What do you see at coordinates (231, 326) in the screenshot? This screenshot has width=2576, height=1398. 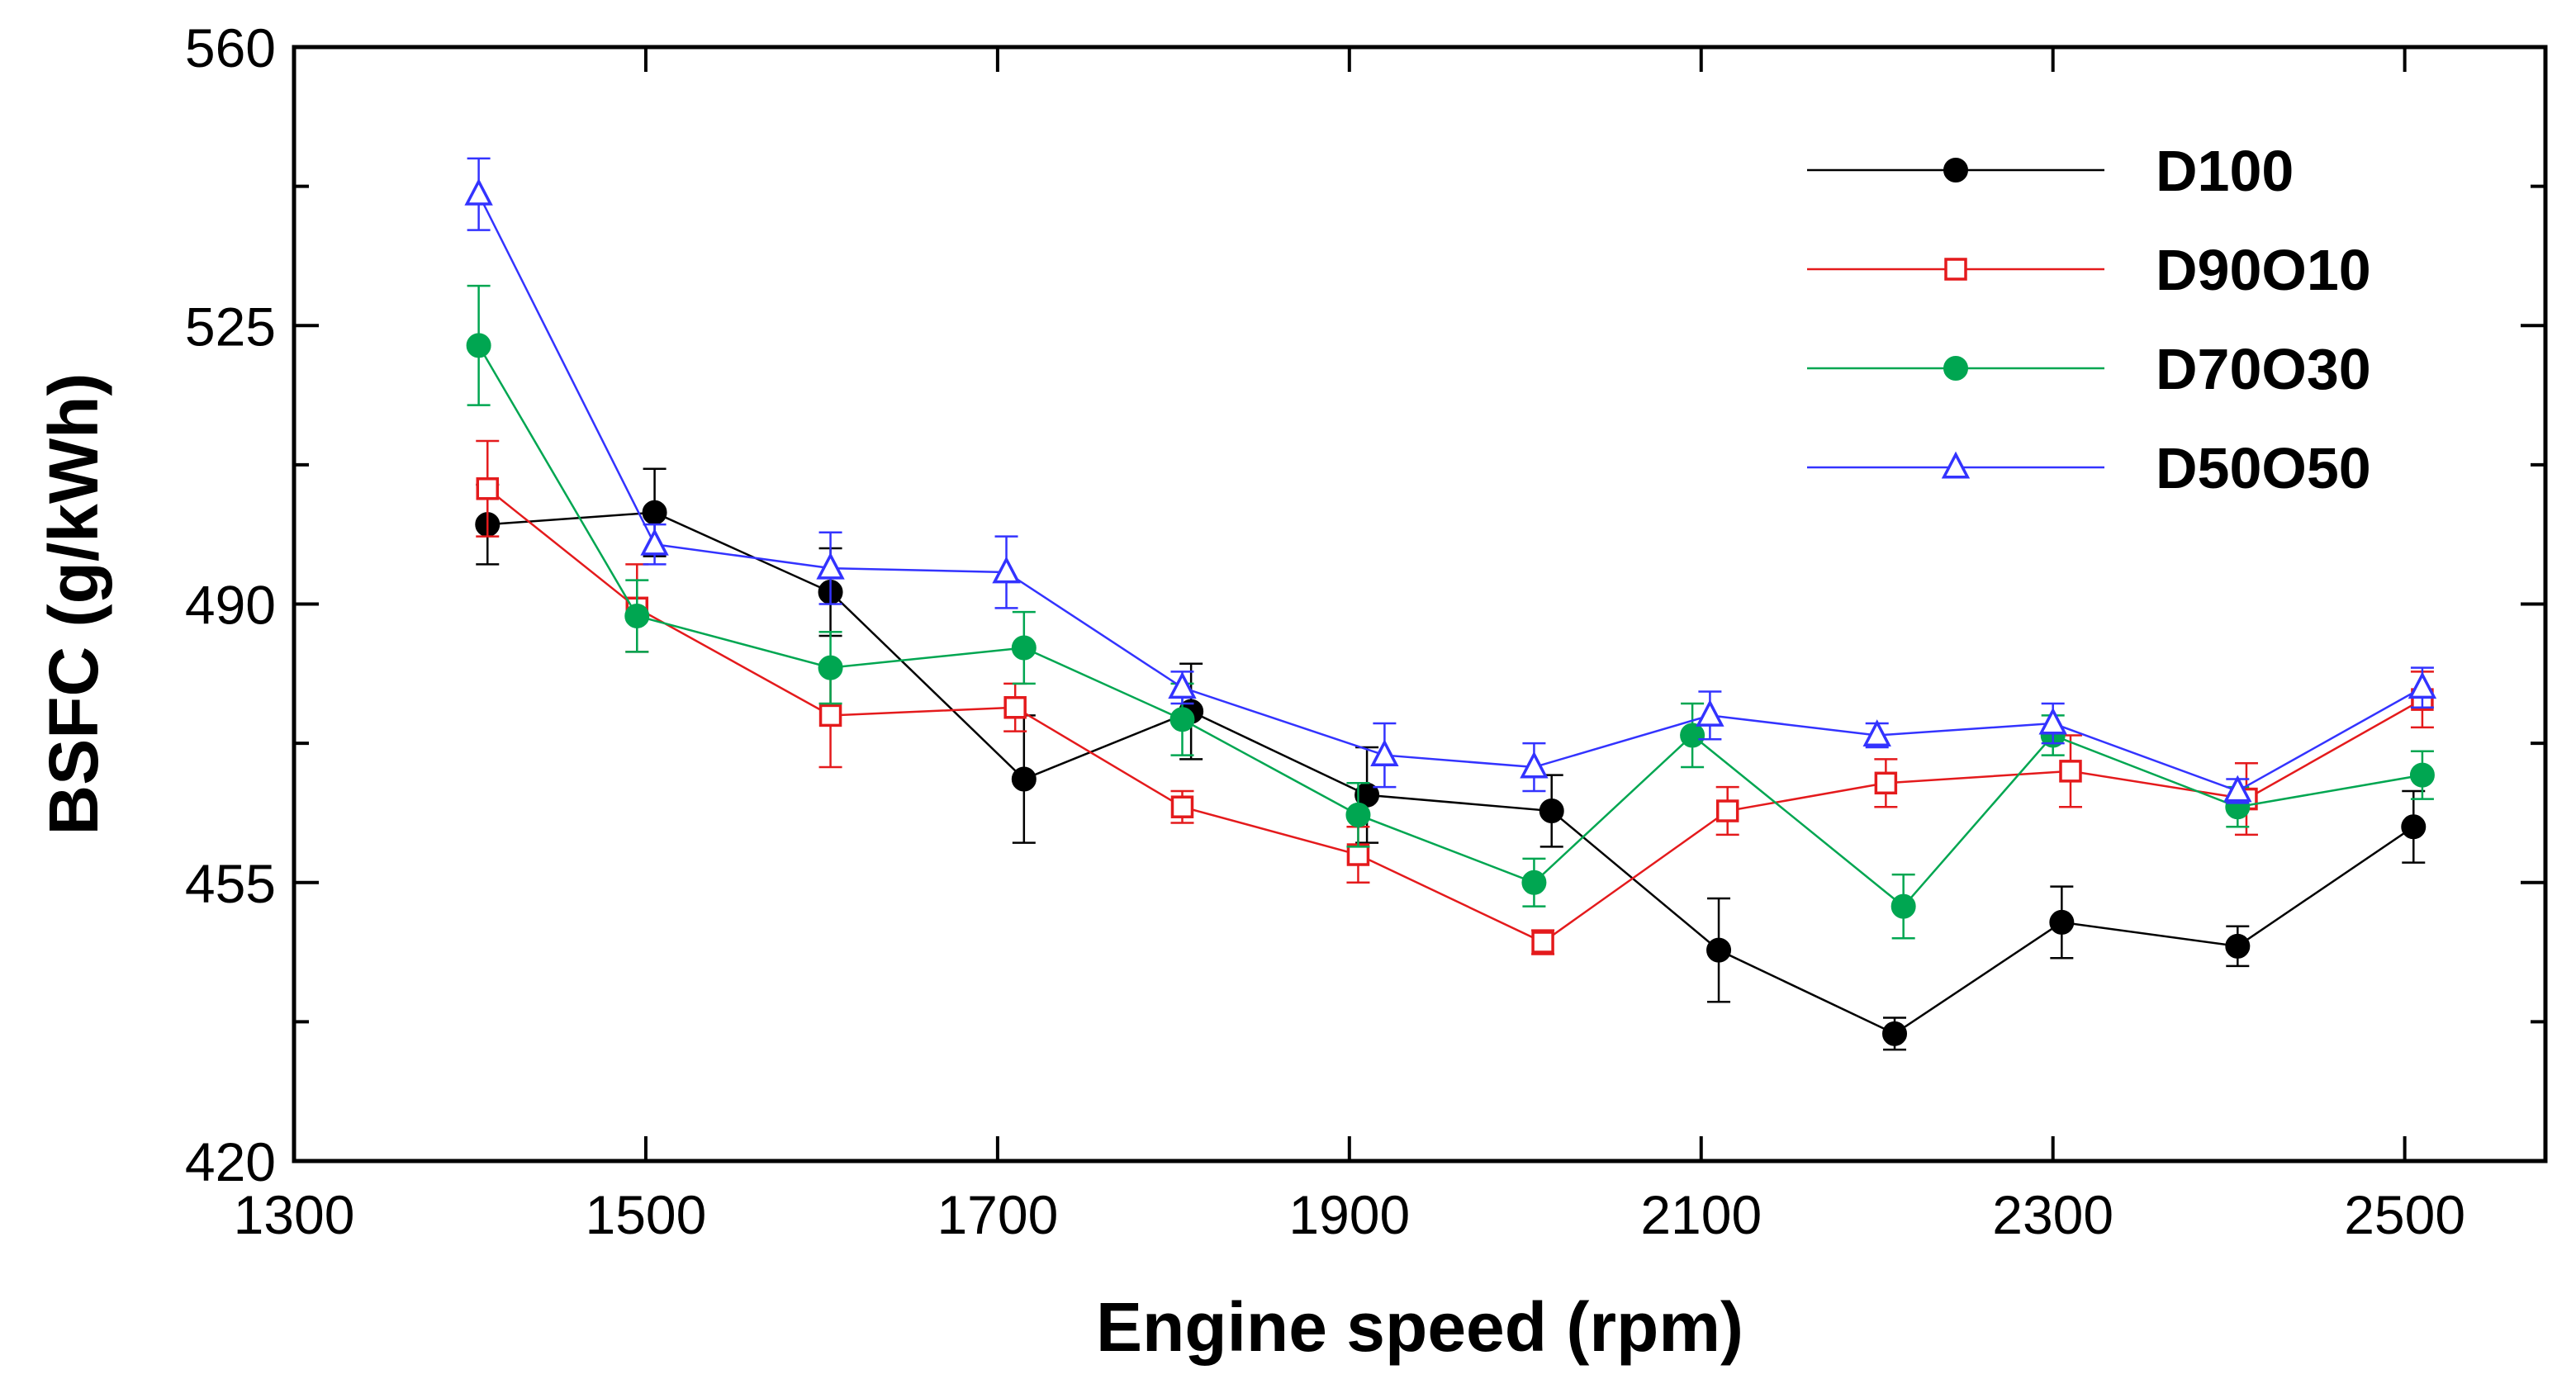 I see `y-tick-label: 525` at bounding box center [231, 326].